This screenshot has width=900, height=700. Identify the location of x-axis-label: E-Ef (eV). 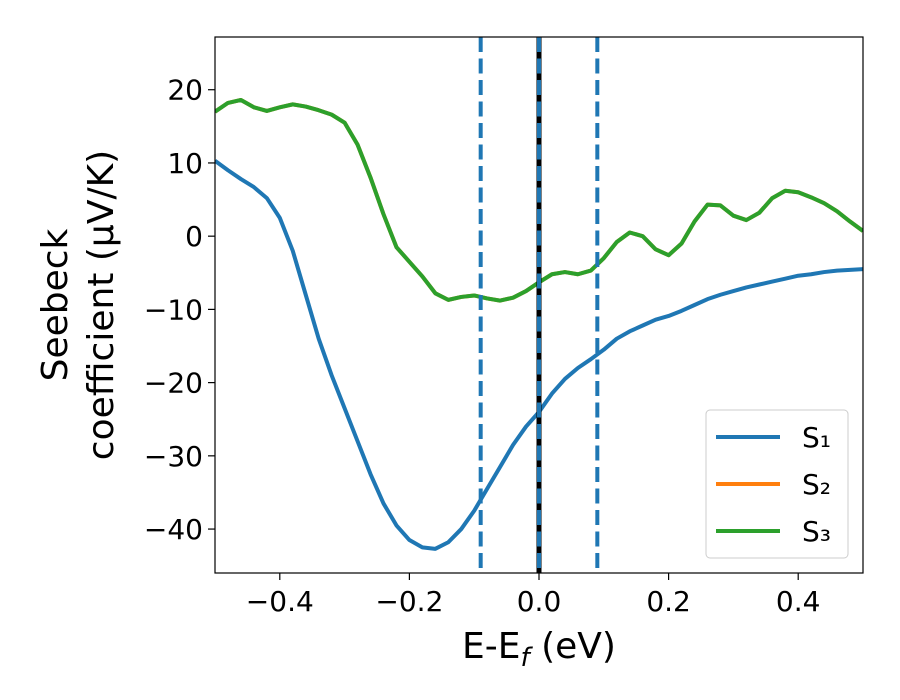
(539, 649).